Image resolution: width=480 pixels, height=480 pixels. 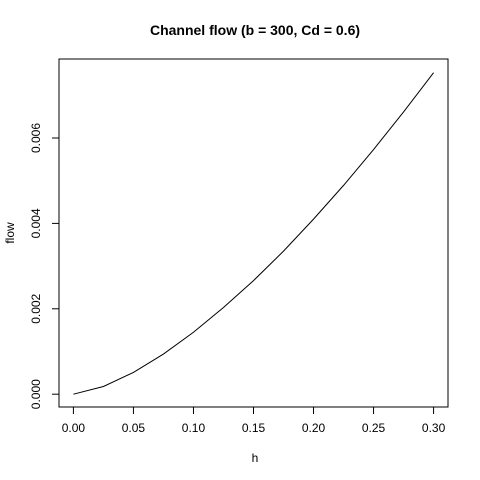 What do you see at coordinates (434, 428) in the screenshot?
I see `x-tick-label: 0.30` at bounding box center [434, 428].